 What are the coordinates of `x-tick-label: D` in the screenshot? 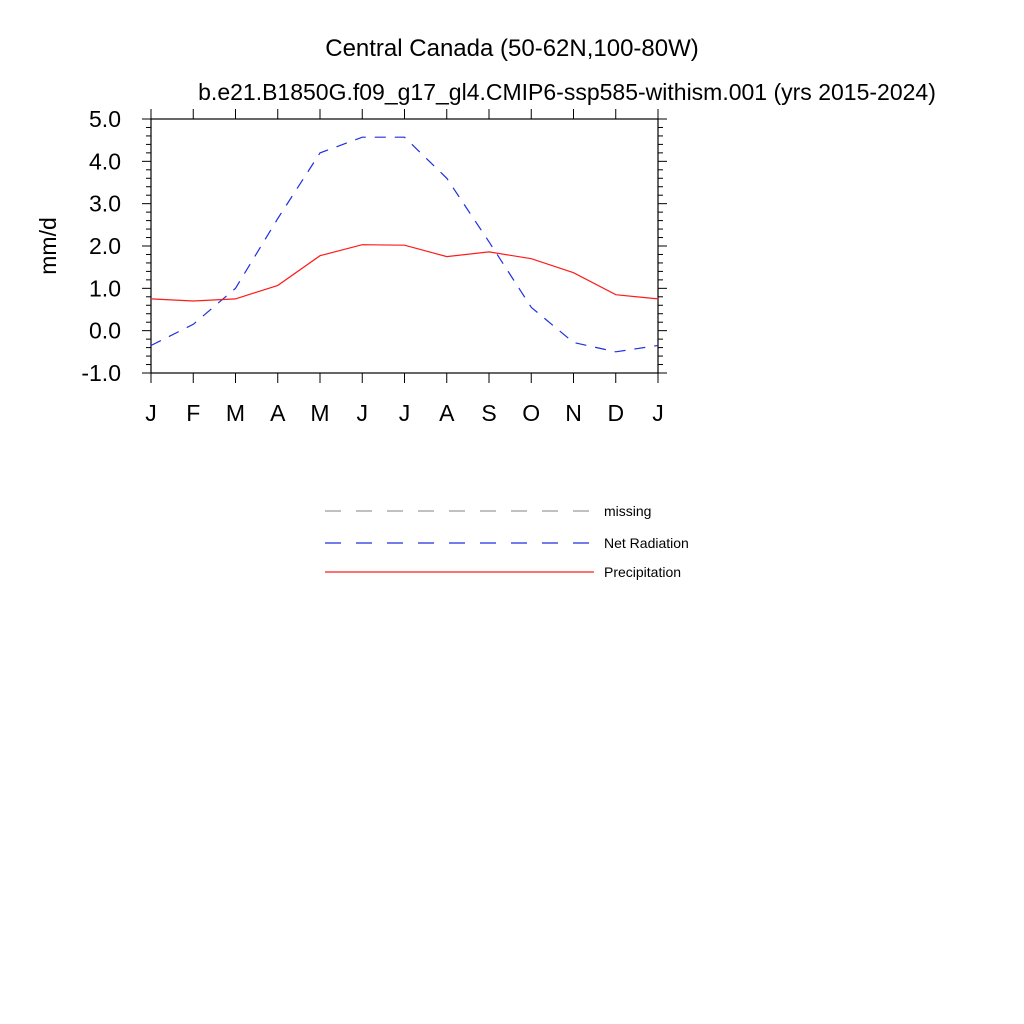 It's located at (615, 413).